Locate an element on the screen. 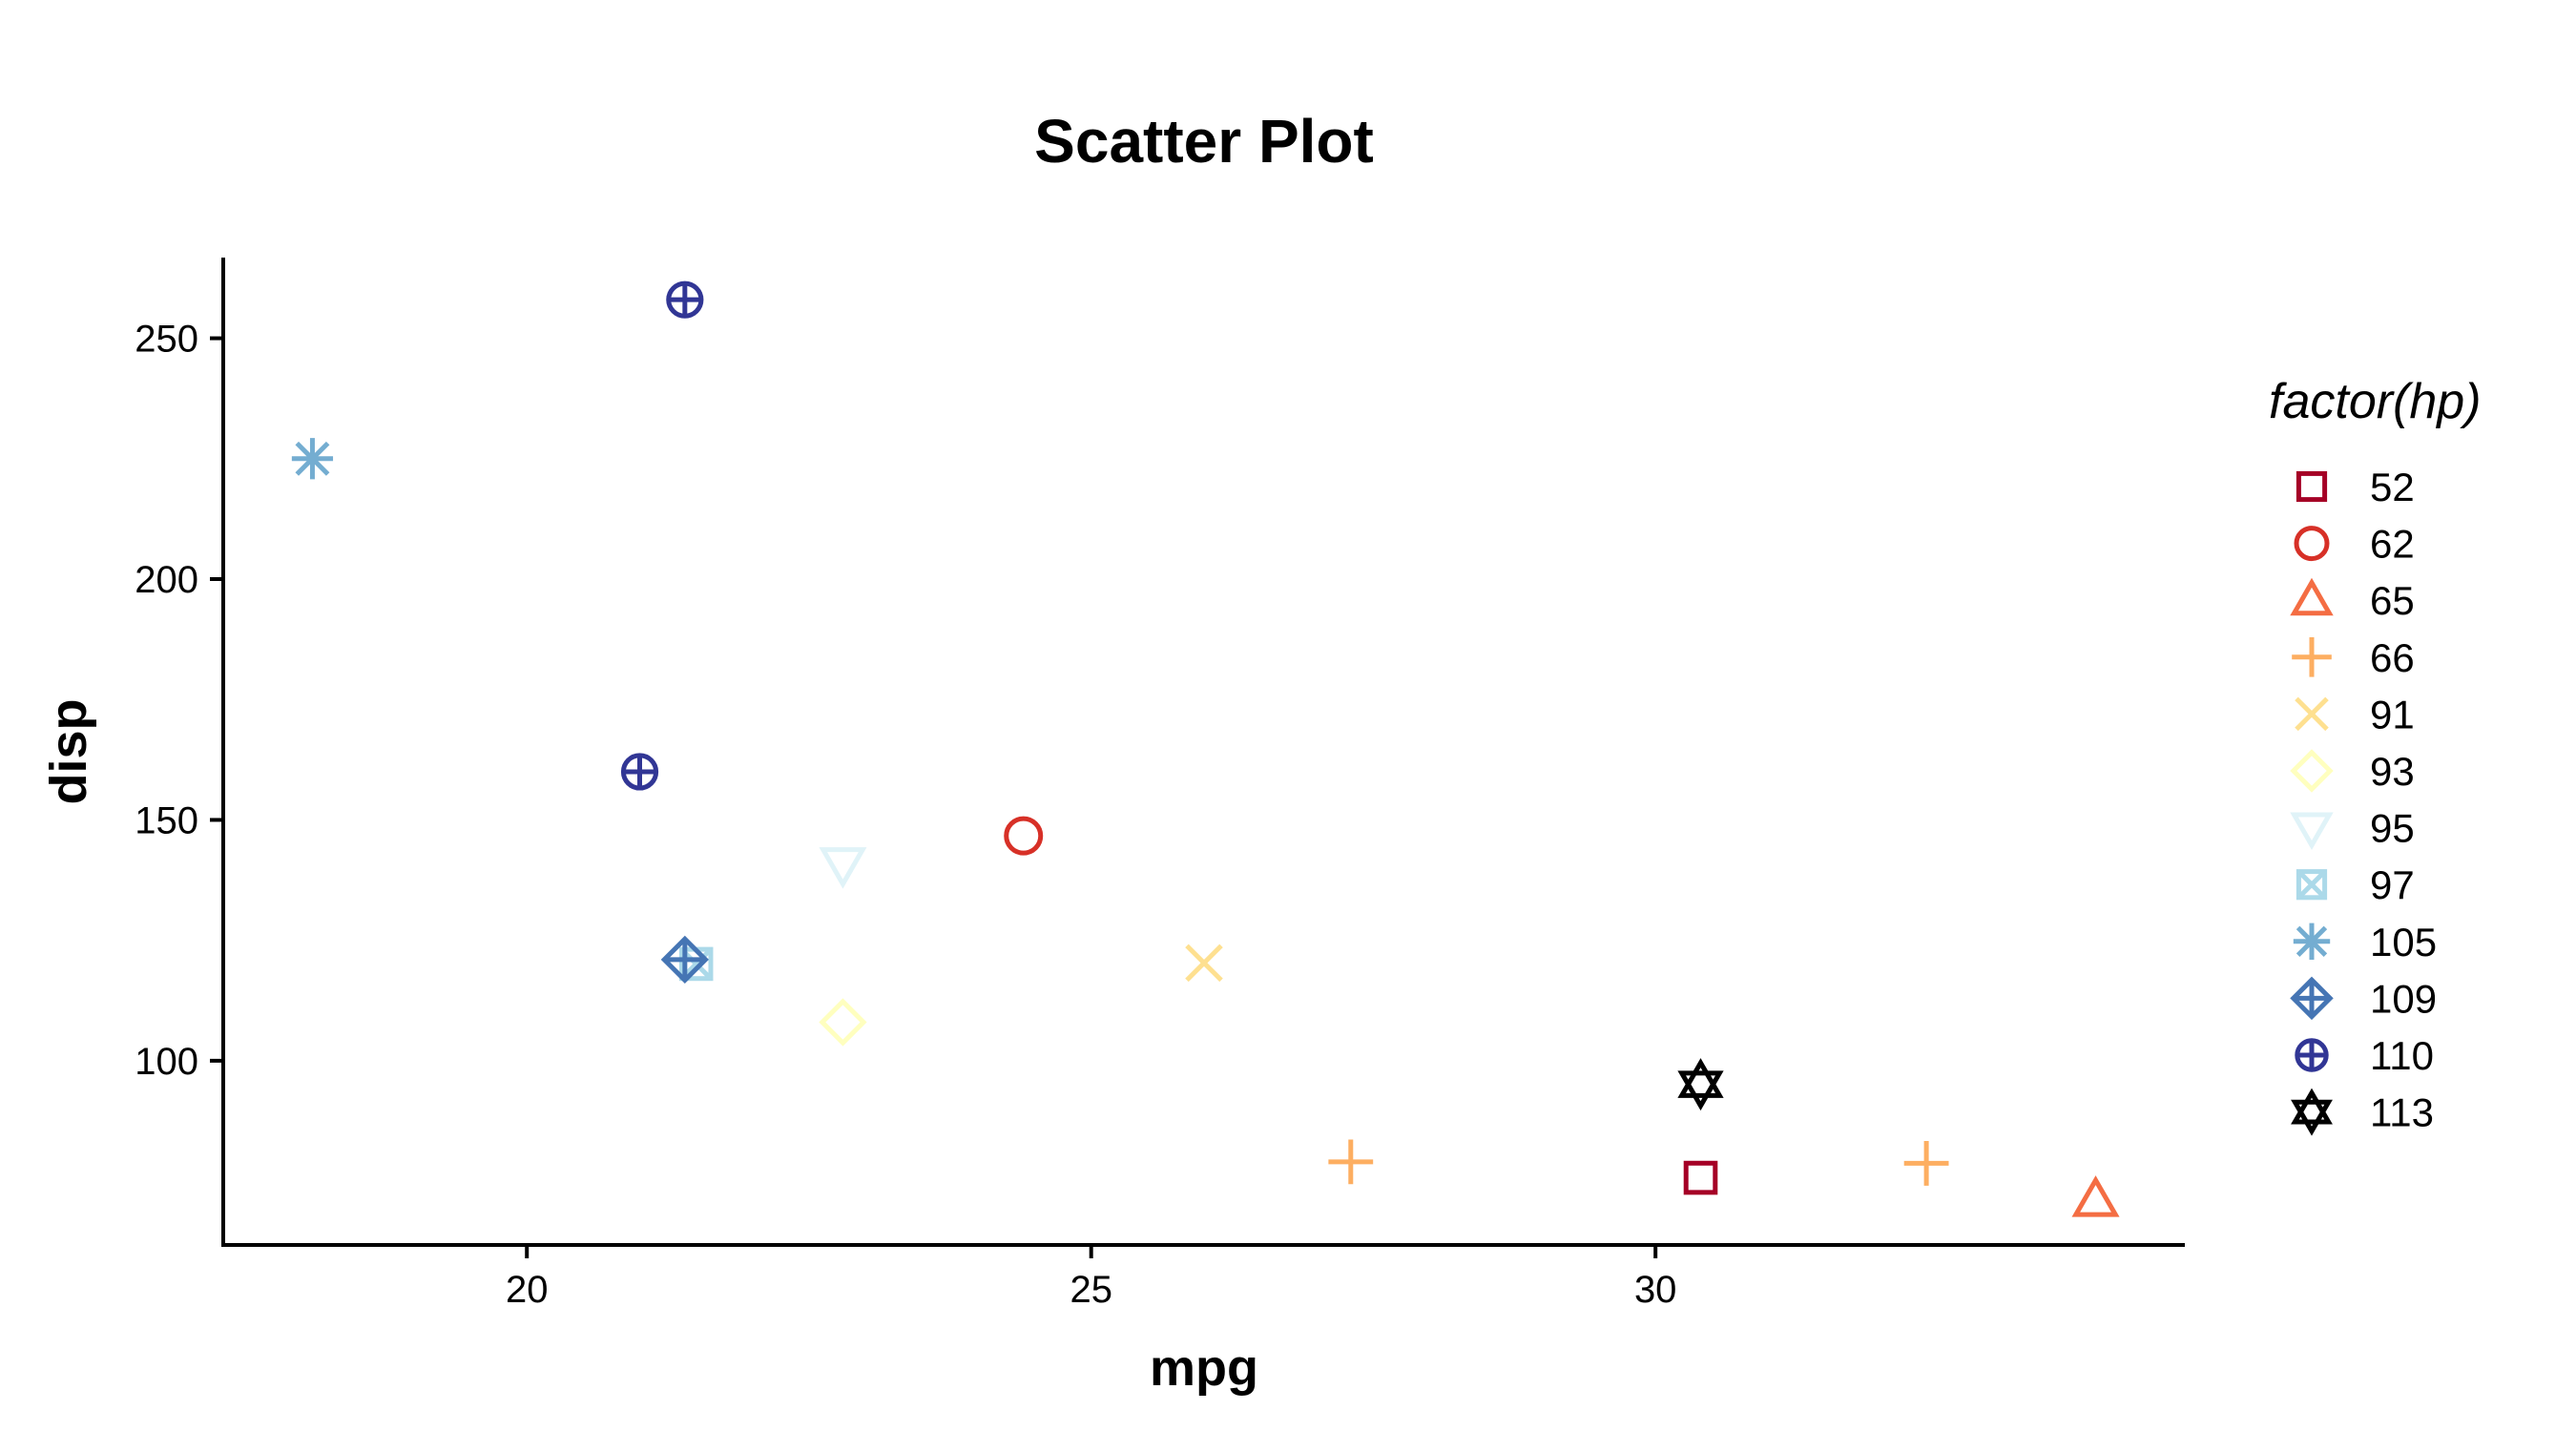 Image resolution: width=2576 pixels, height=1431 pixels. y-tick-label: 100 is located at coordinates (166, 1062).